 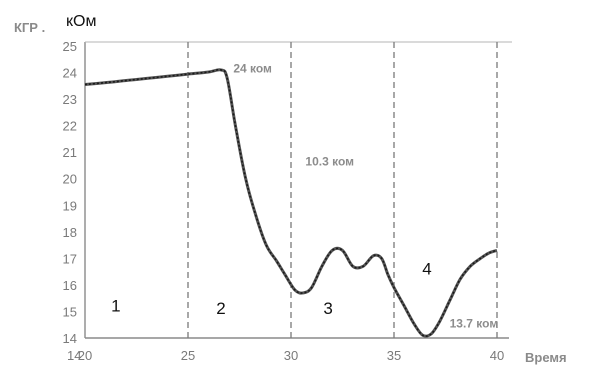 I want to click on y-tick-label: 21, so click(x=70, y=152).